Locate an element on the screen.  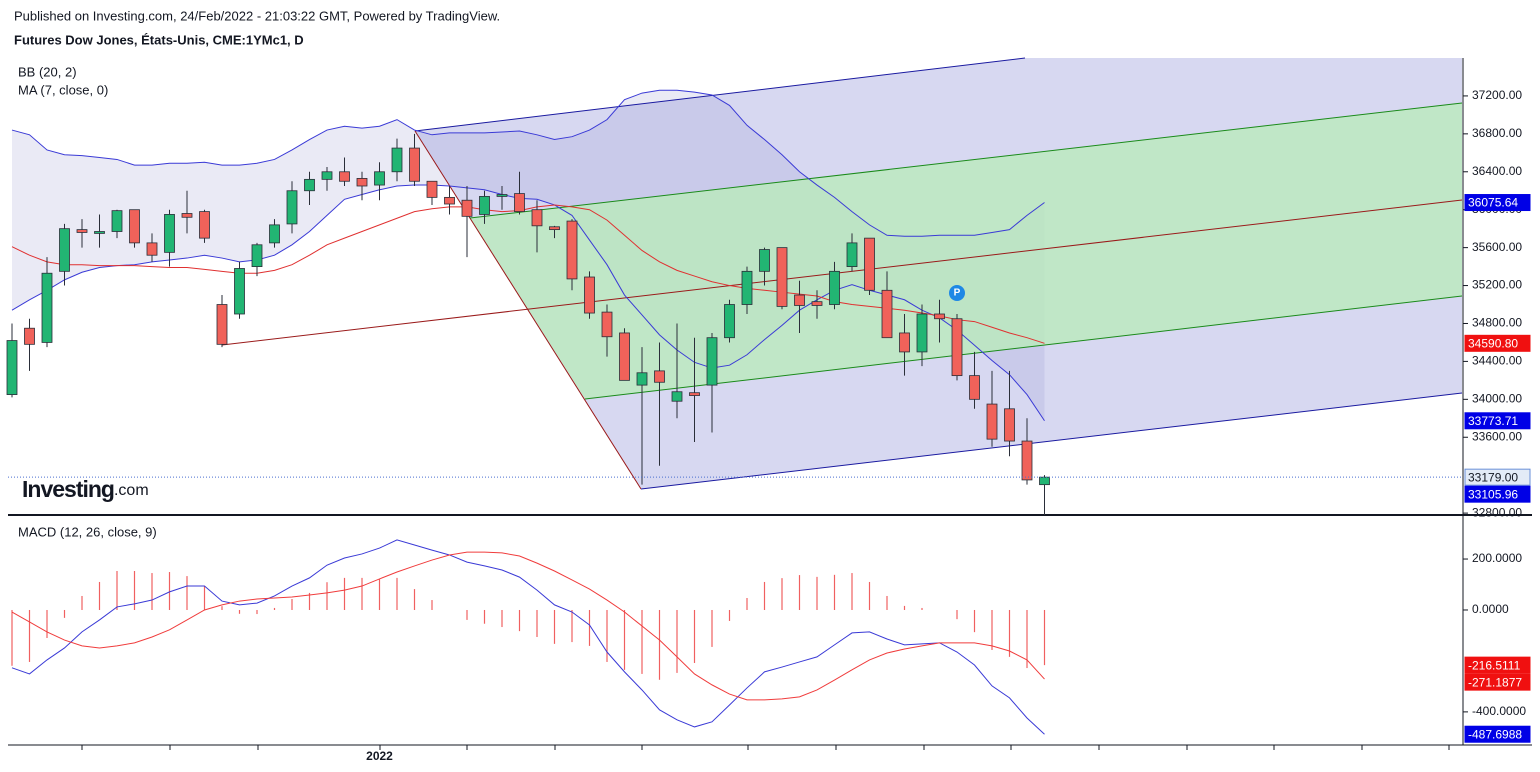
logo-suffix: .com is located at coordinates (131, 490).